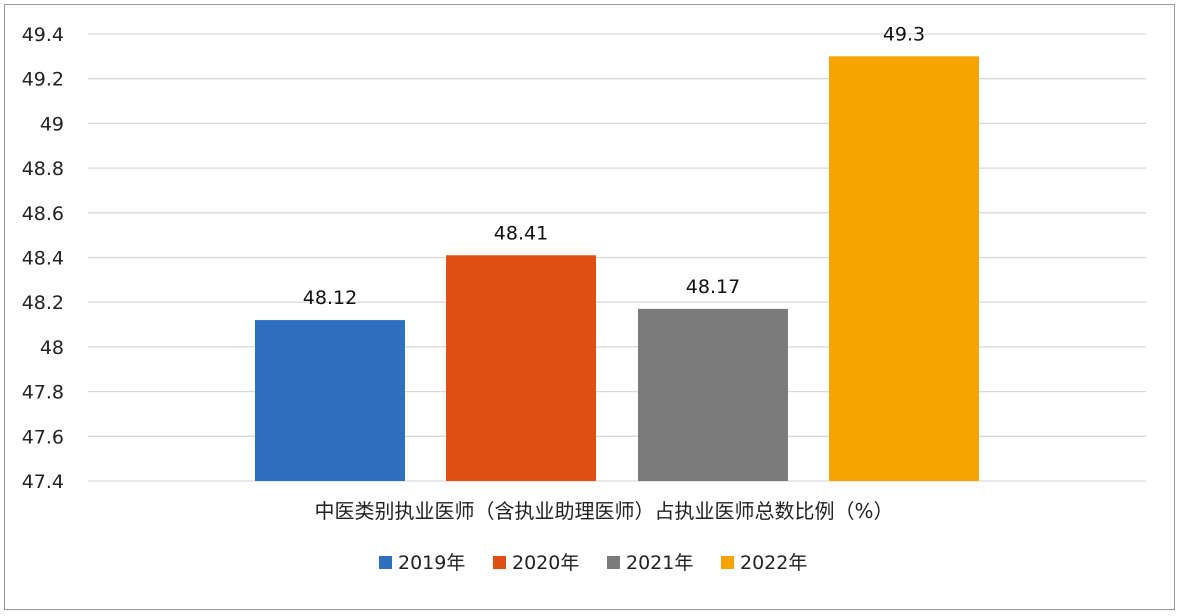 The image size is (1181, 616). Describe the element at coordinates (52, 124) in the screenshot. I see `y-tick-label: 49` at that location.